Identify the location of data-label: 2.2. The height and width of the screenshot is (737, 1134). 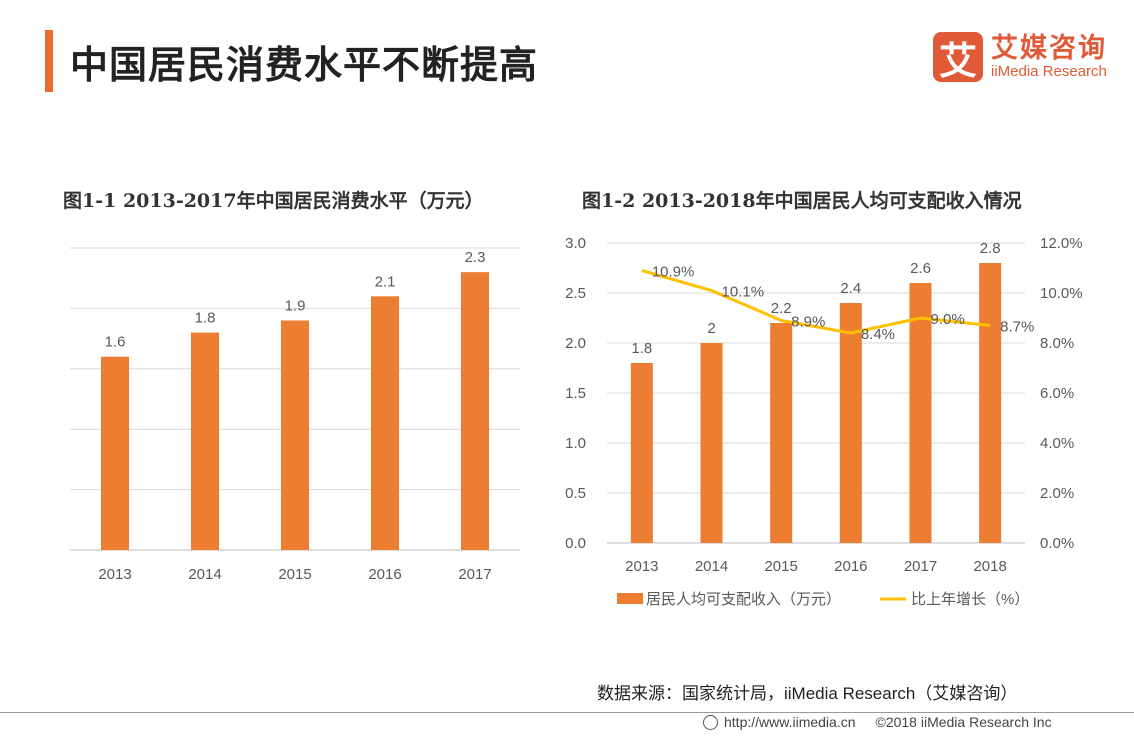
(781, 308).